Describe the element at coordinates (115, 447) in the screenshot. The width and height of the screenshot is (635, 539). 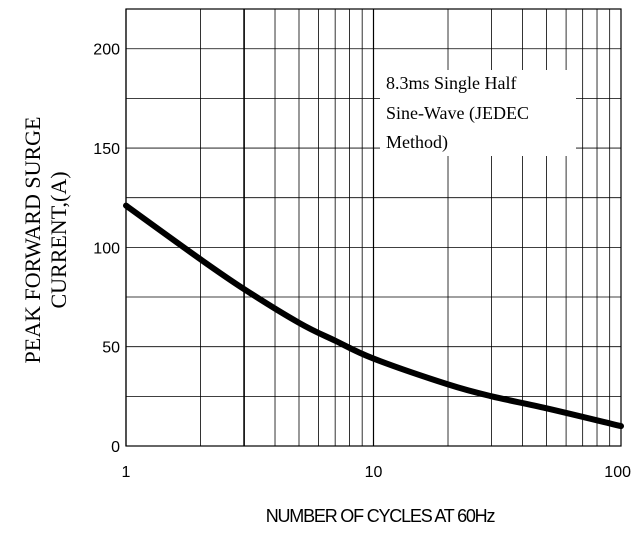
I see `y-tick-label-0: 0` at that location.